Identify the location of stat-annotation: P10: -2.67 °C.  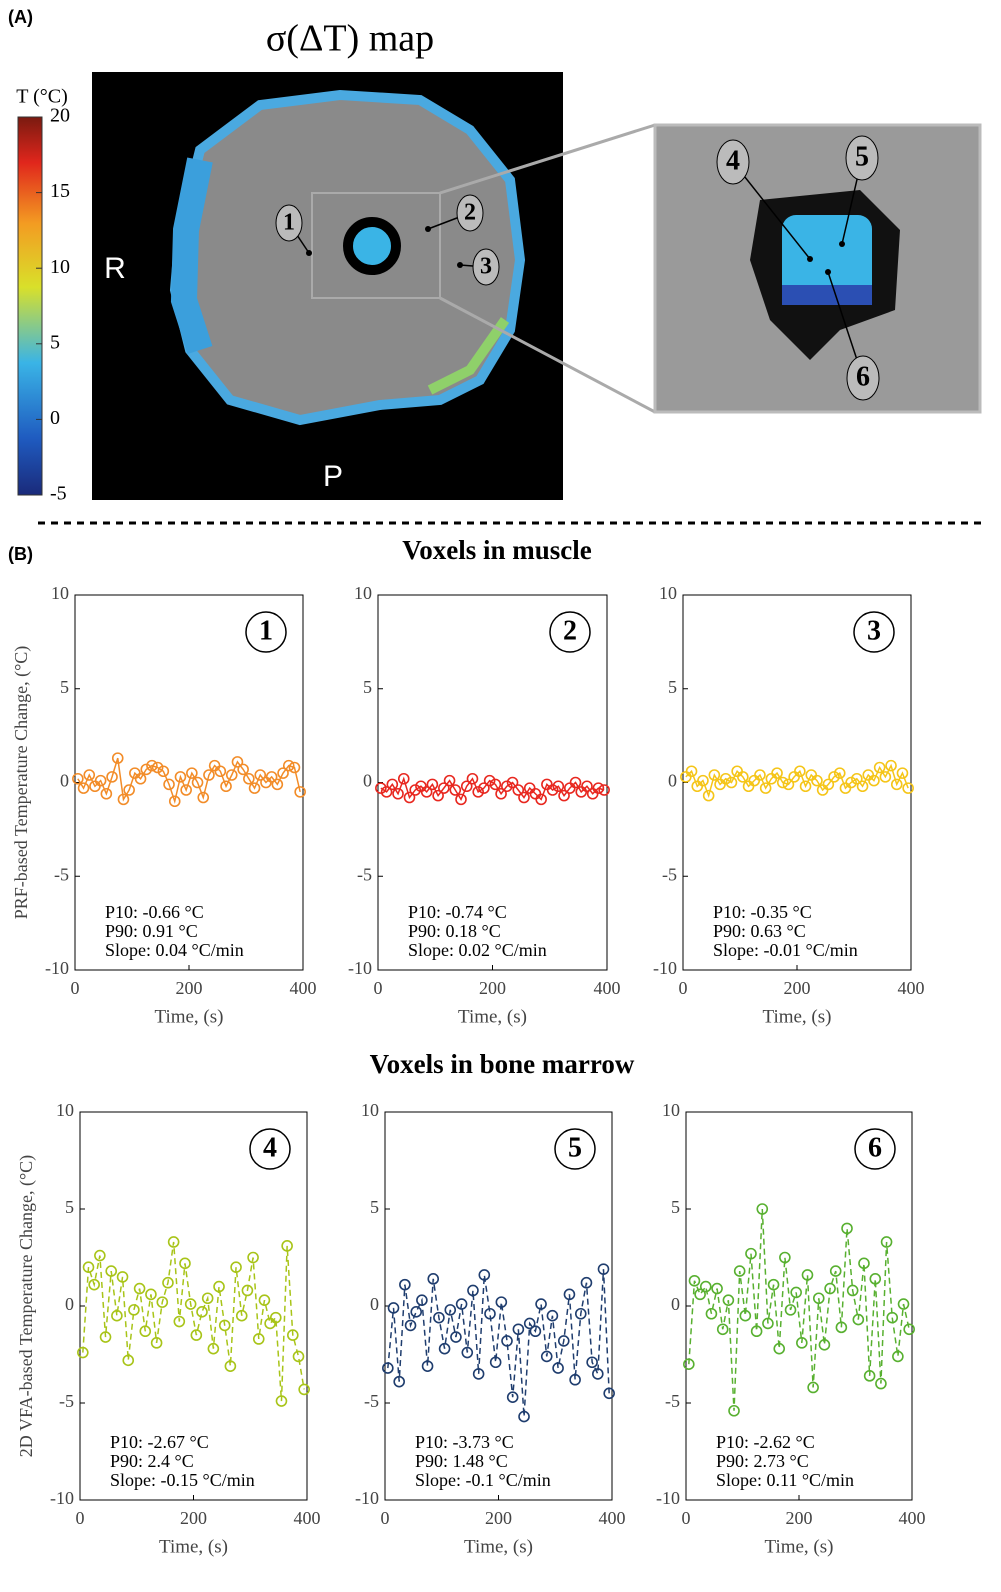
(159, 1442).